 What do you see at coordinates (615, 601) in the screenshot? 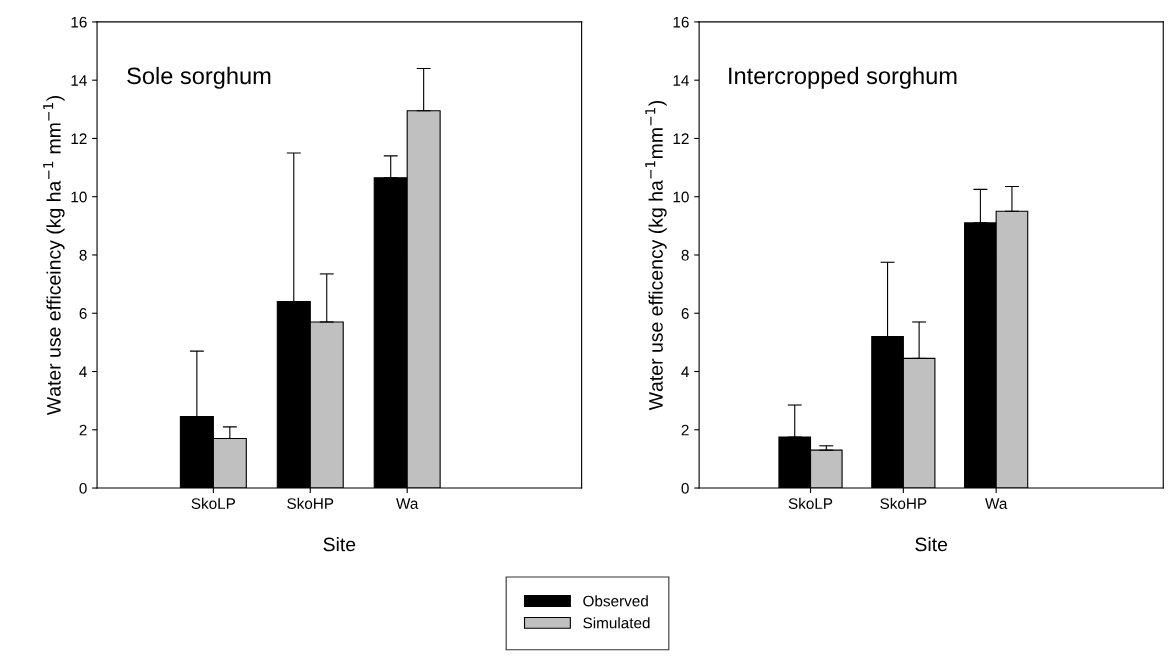
I see `legend-label: Observed` at bounding box center [615, 601].